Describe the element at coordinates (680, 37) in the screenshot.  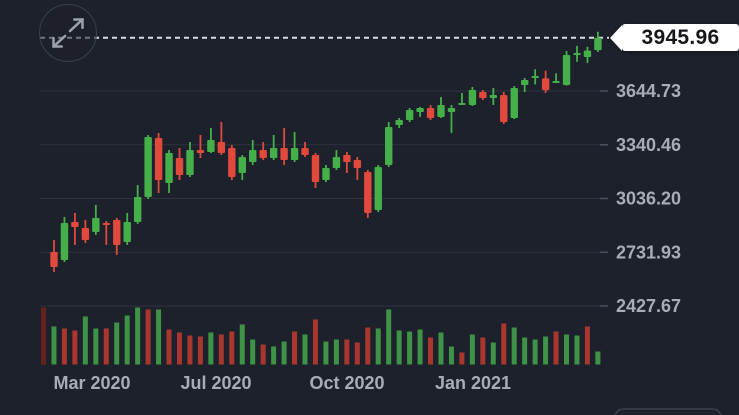
I see `last-price-value: 3945.96` at that location.